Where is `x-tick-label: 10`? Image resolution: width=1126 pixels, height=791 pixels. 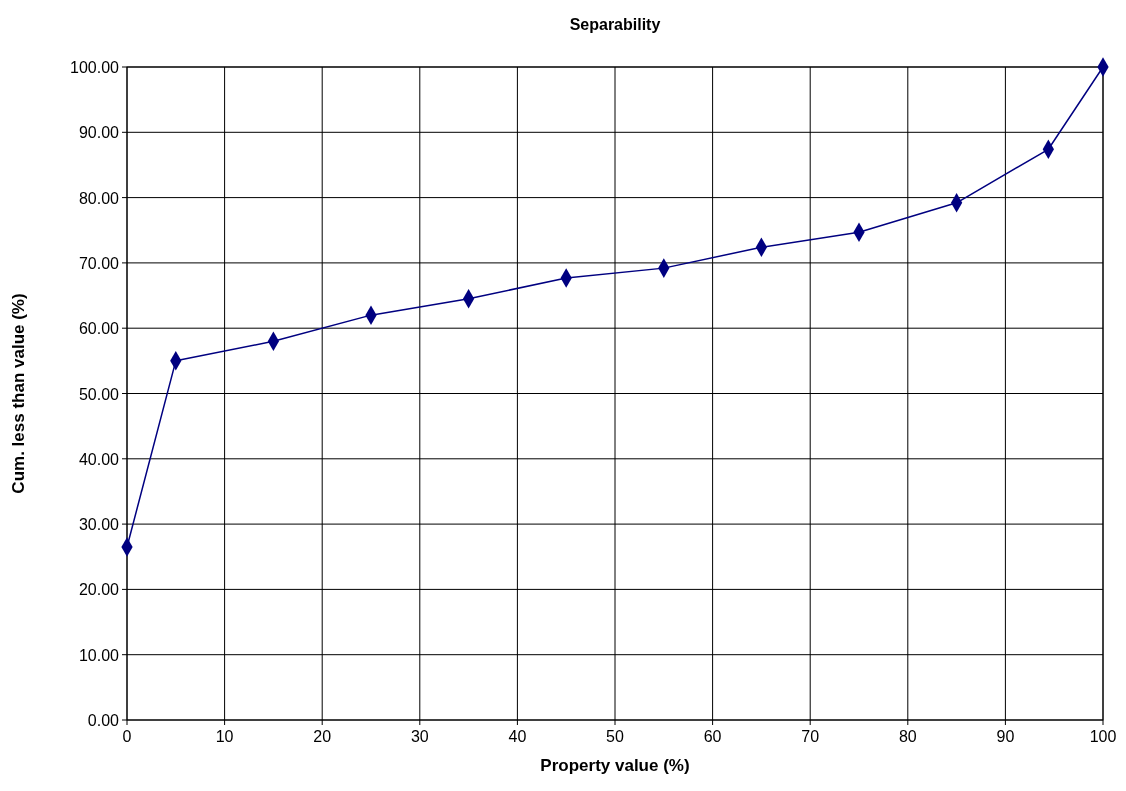 x-tick-label: 10 is located at coordinates (224, 736).